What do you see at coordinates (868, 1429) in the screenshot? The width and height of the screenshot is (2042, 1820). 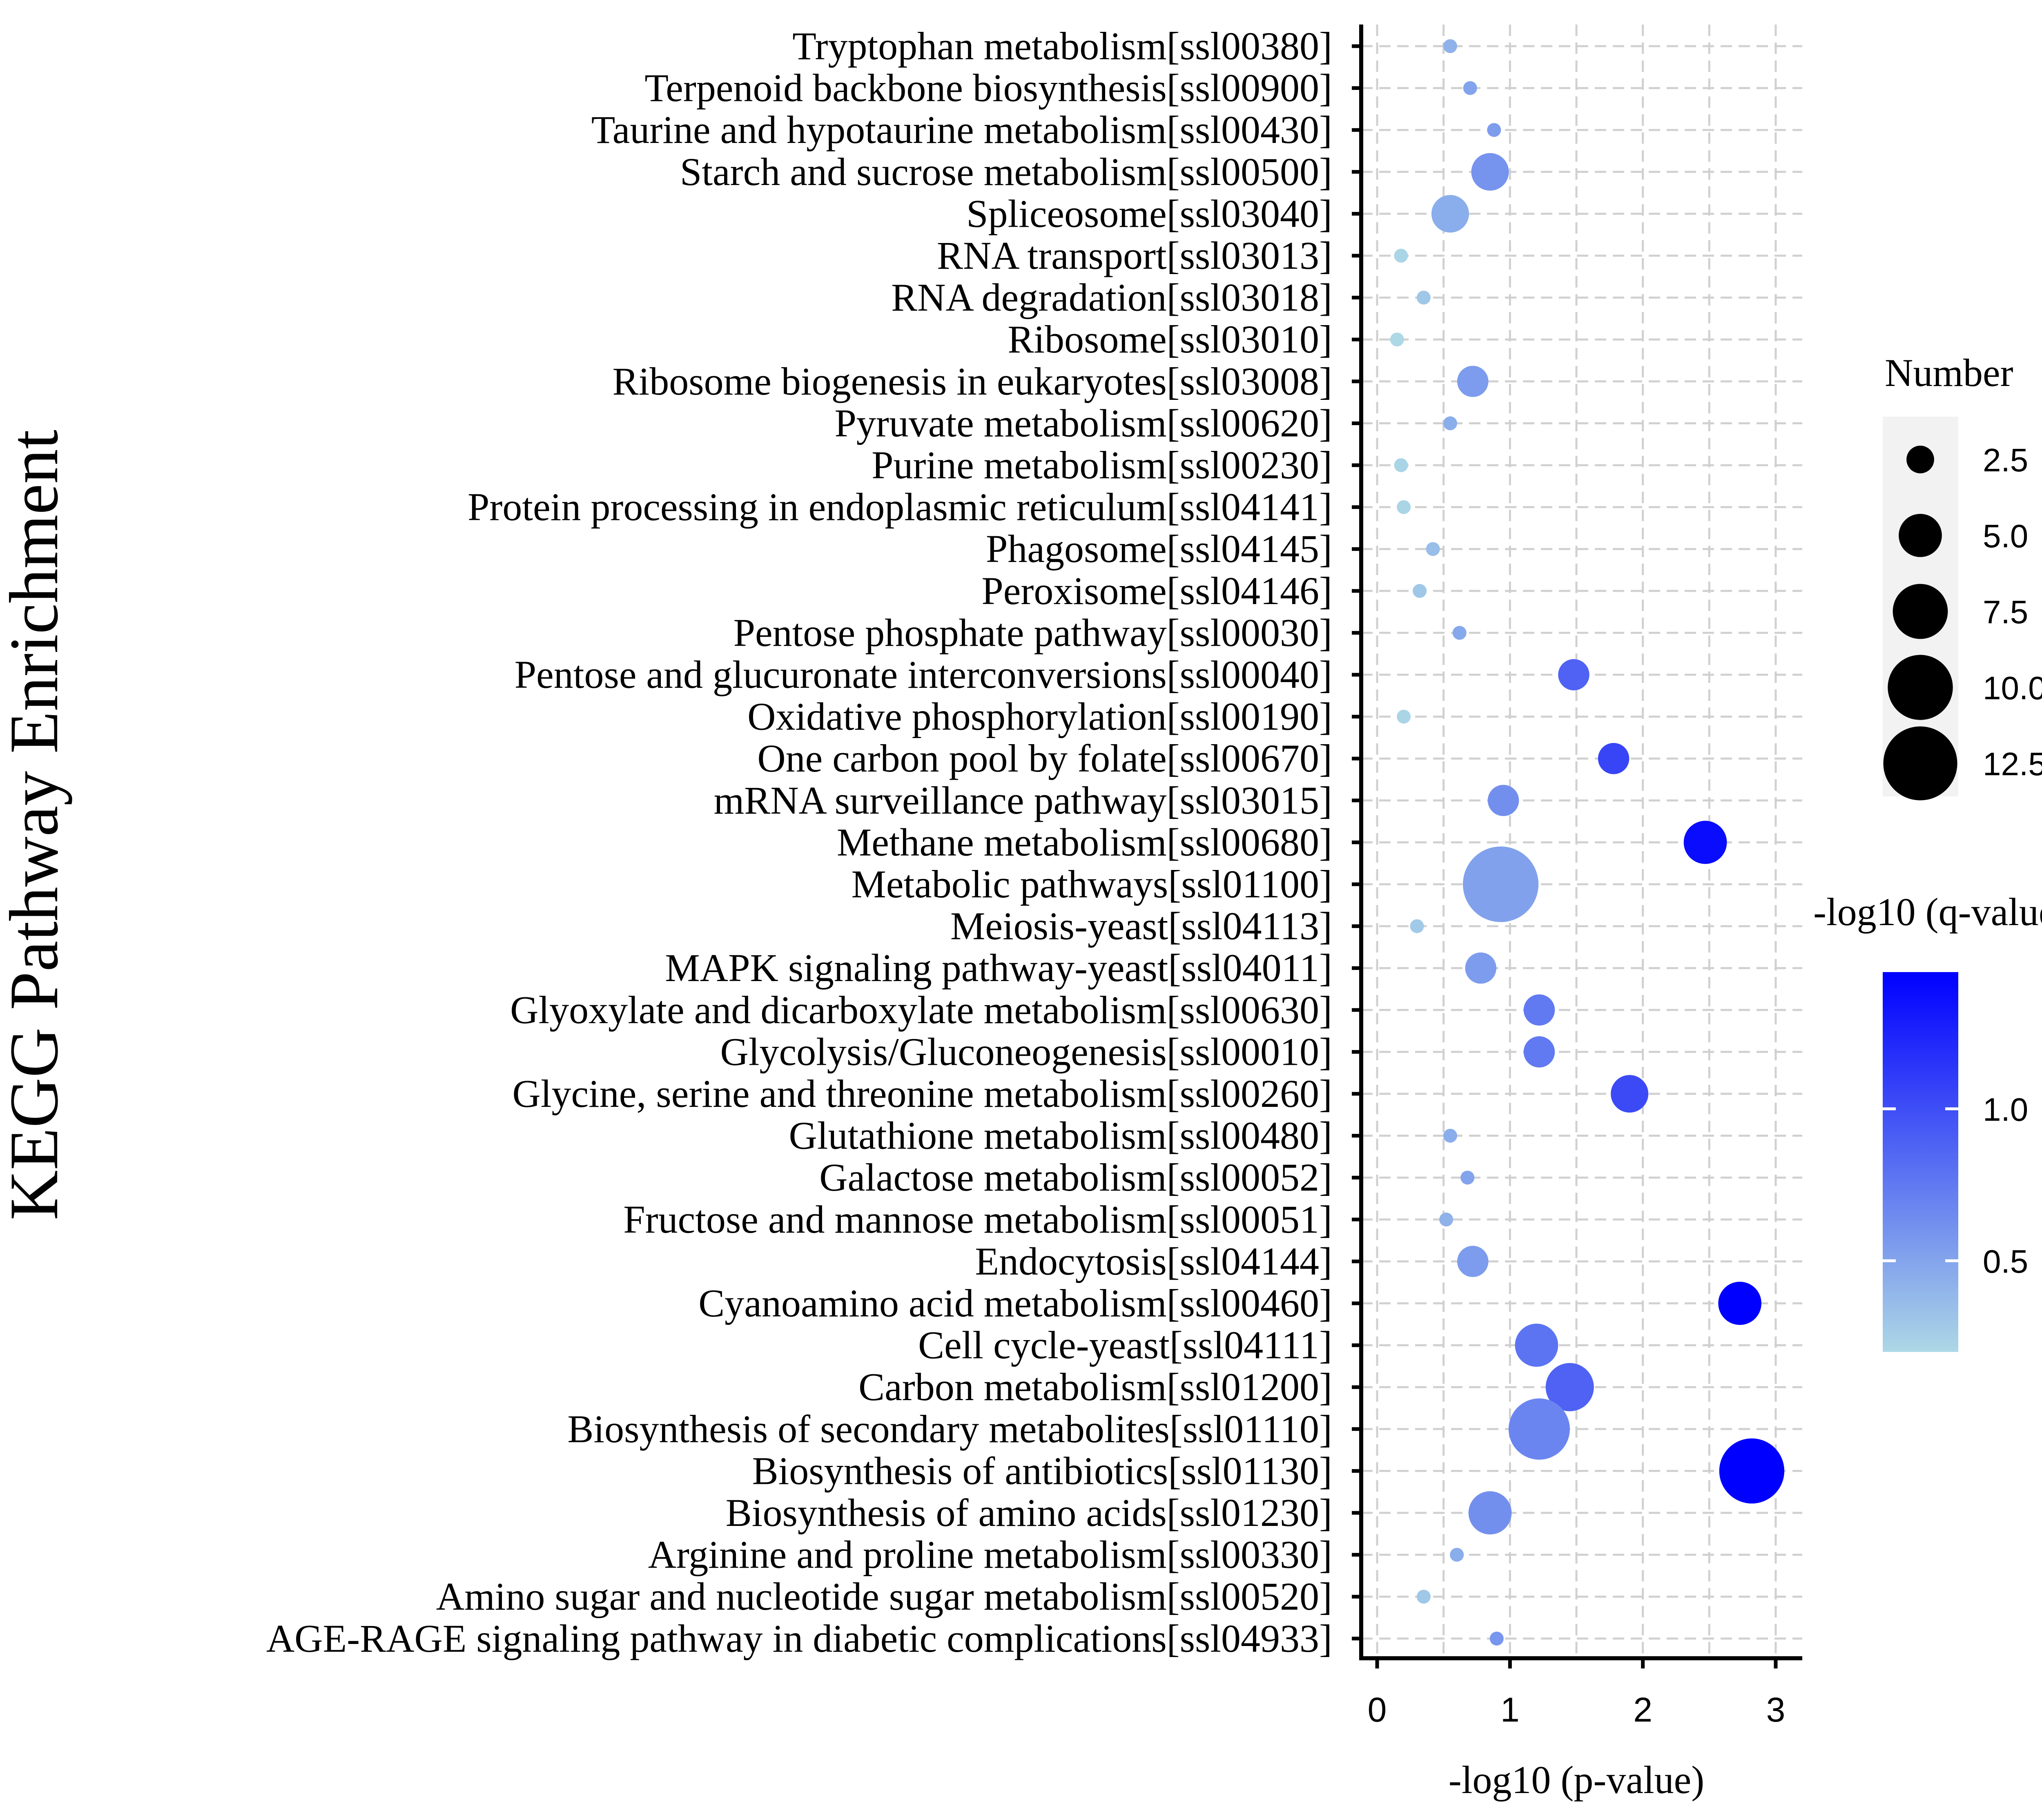 I see `pathway-name: Biosynthesis of secondary metabolites` at bounding box center [868, 1429].